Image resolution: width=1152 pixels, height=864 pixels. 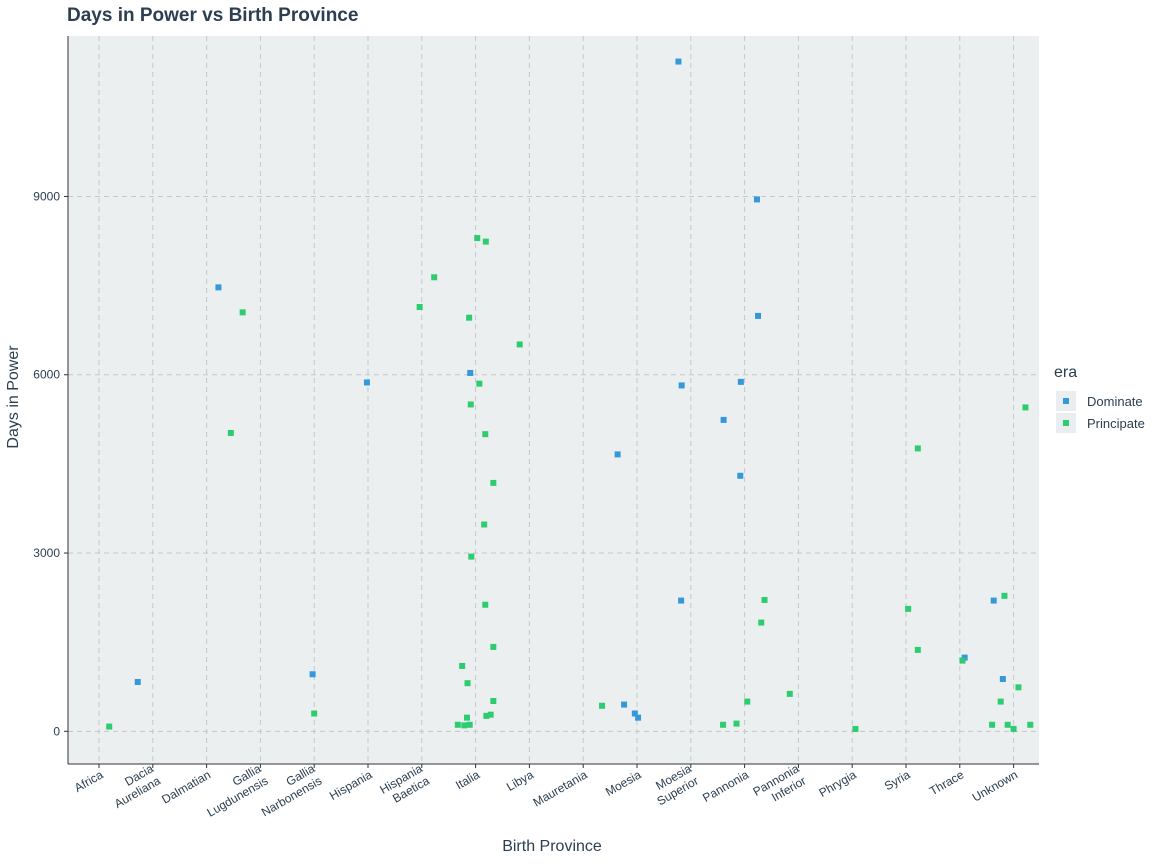 I want to click on x-tick-label: Africa, so click(x=89, y=781).